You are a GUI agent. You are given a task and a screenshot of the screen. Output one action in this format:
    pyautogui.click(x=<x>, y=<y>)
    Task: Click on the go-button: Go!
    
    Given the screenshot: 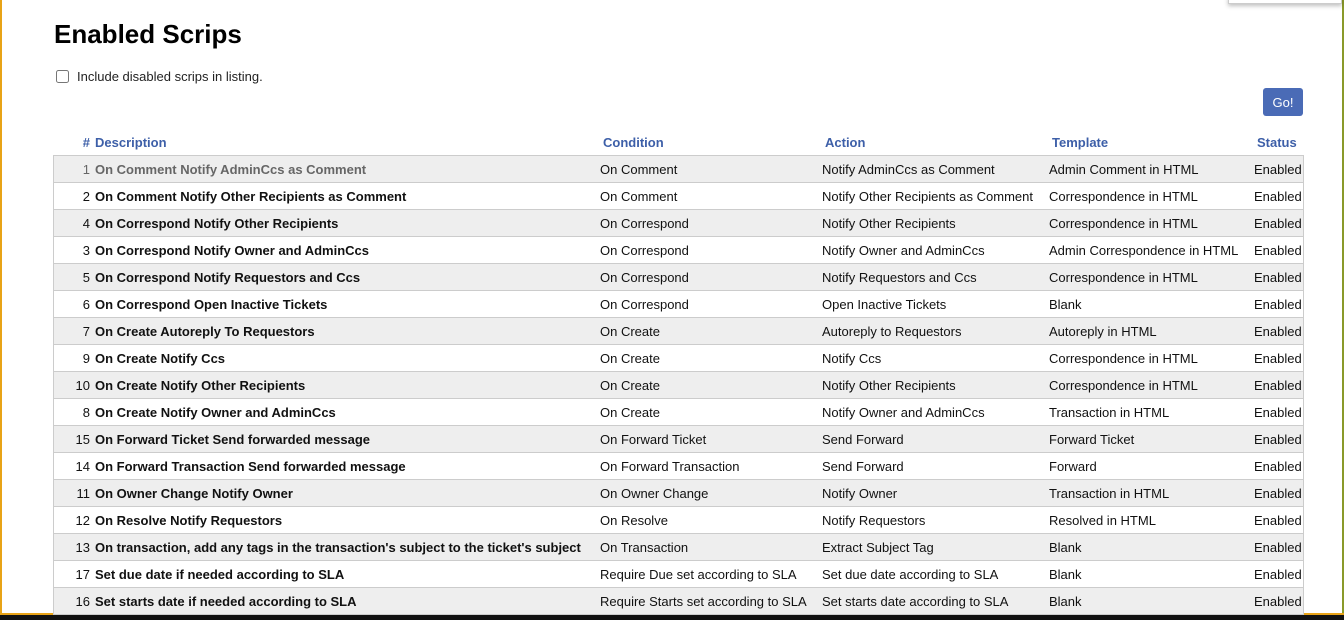 What is the action you would take?
    pyautogui.click(x=1283, y=102)
    